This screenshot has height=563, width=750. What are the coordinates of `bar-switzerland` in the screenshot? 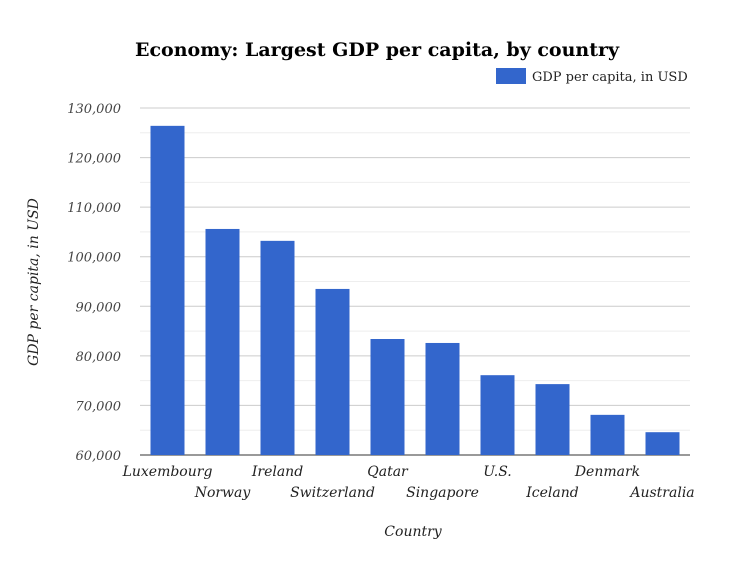 It's located at (332, 371).